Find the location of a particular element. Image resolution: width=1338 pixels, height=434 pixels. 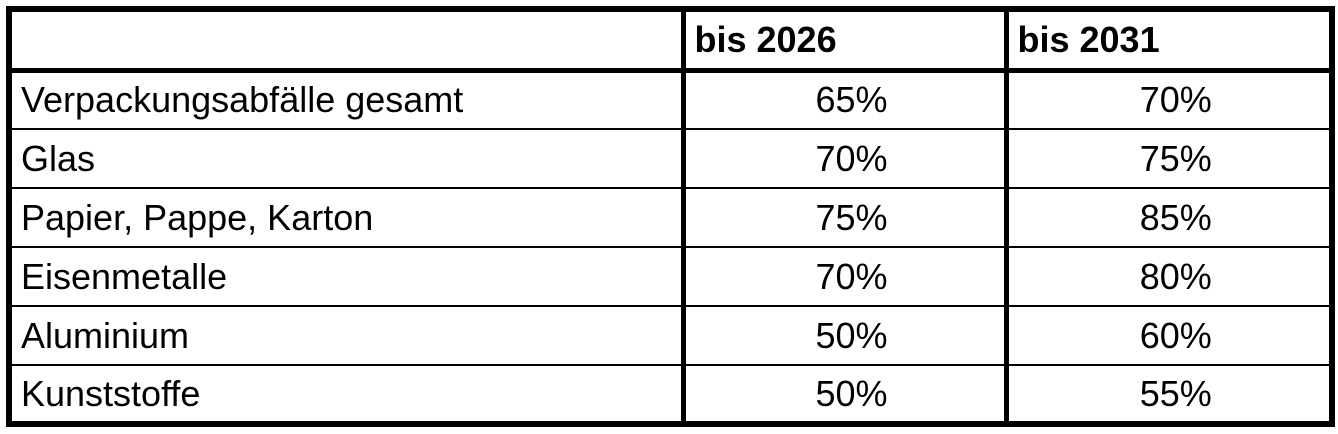

row-label: Verpackungsabfälle gesamt is located at coordinates (345, 99).